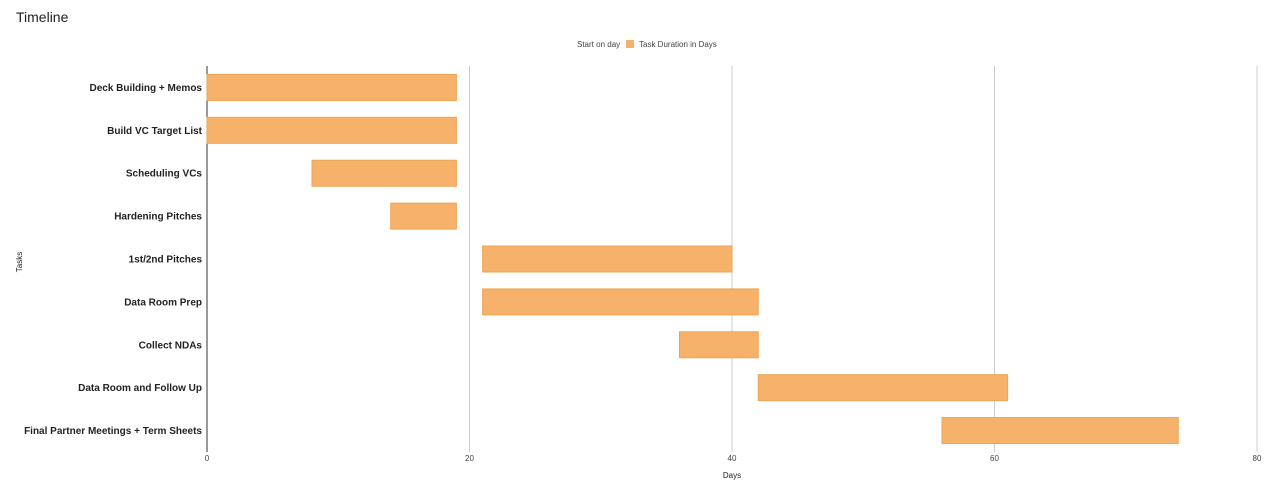  I want to click on category-label: Data Room Prep, so click(163, 302).